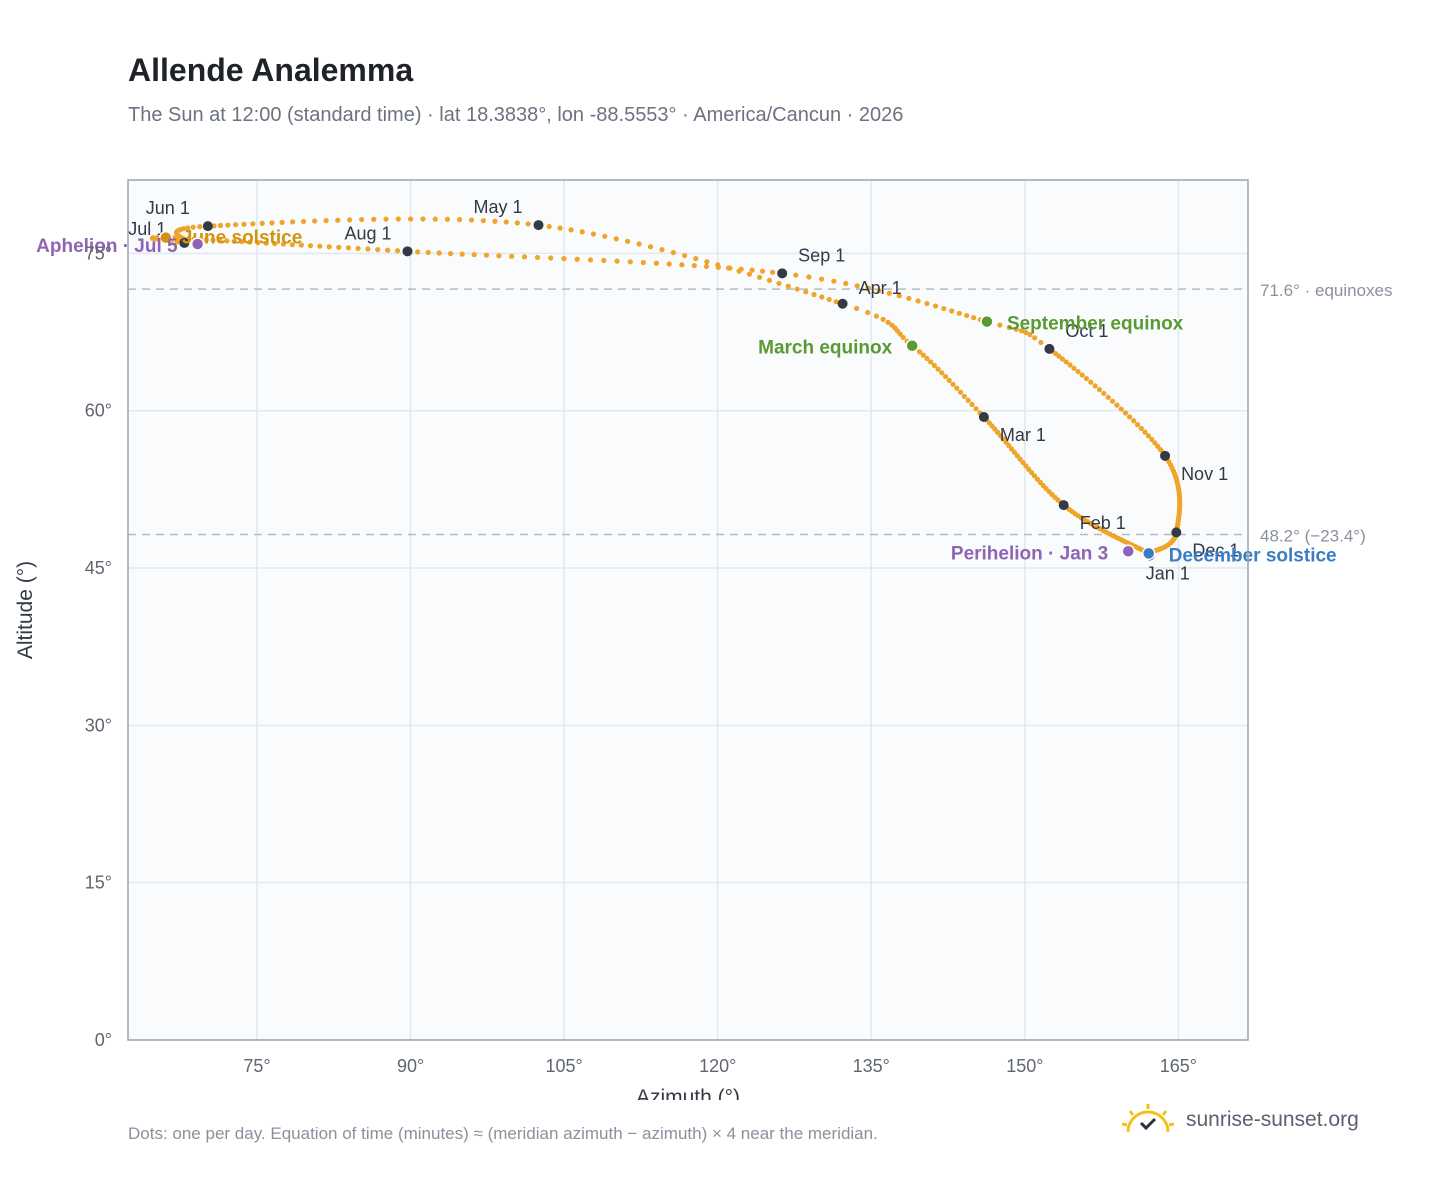 This screenshot has width=1448, height=1188. I want to click on x-tick-label: 120°, so click(717, 1066).